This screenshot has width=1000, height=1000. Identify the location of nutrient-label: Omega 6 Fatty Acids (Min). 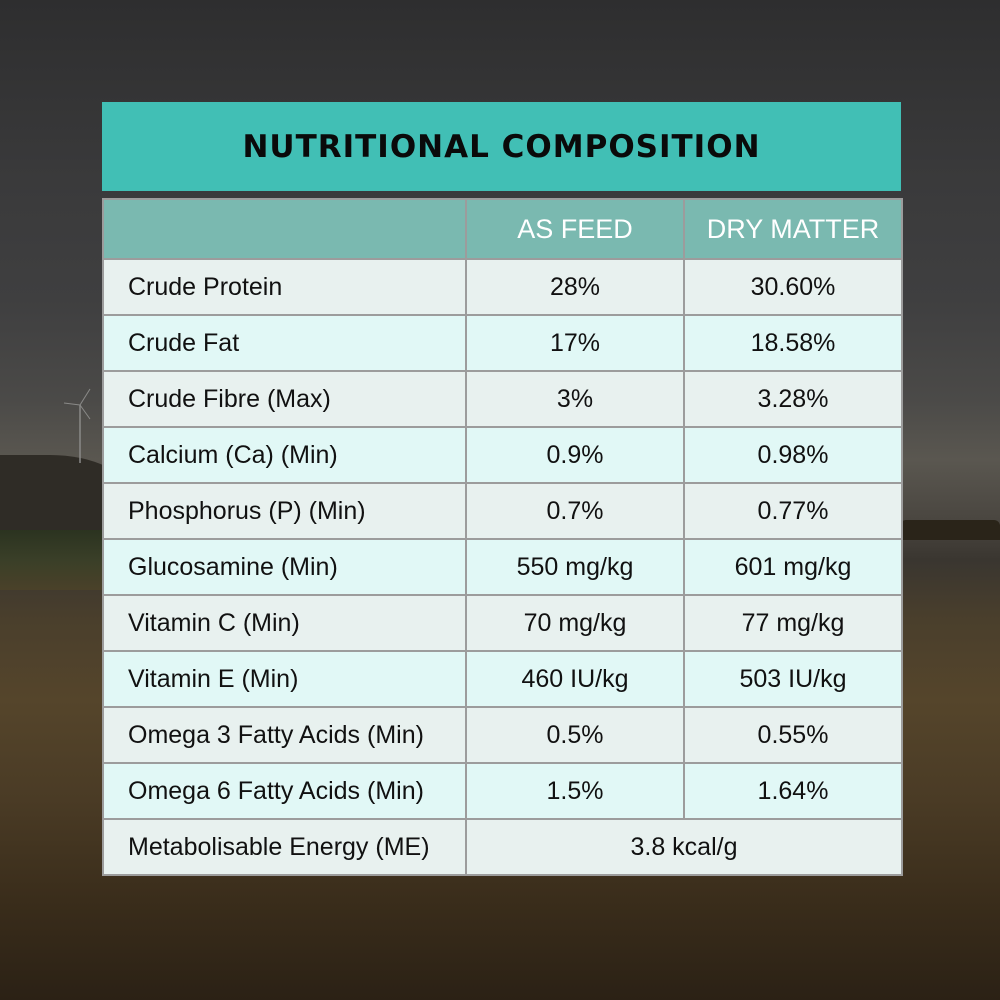
(284, 791).